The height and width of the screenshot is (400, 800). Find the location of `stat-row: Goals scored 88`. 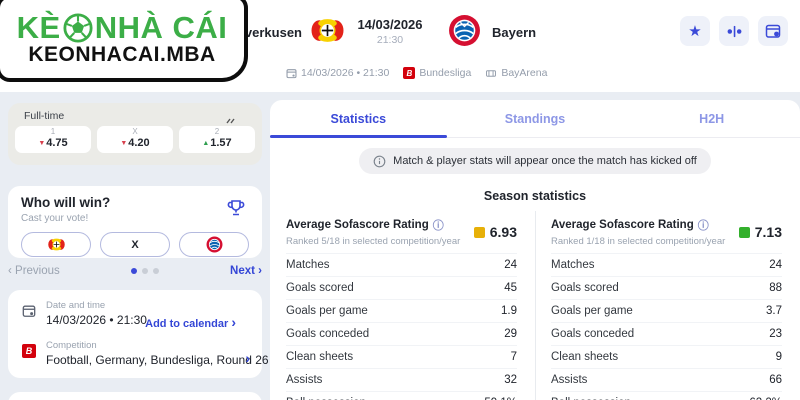

stat-row: Goals scored 88 is located at coordinates (666, 287).